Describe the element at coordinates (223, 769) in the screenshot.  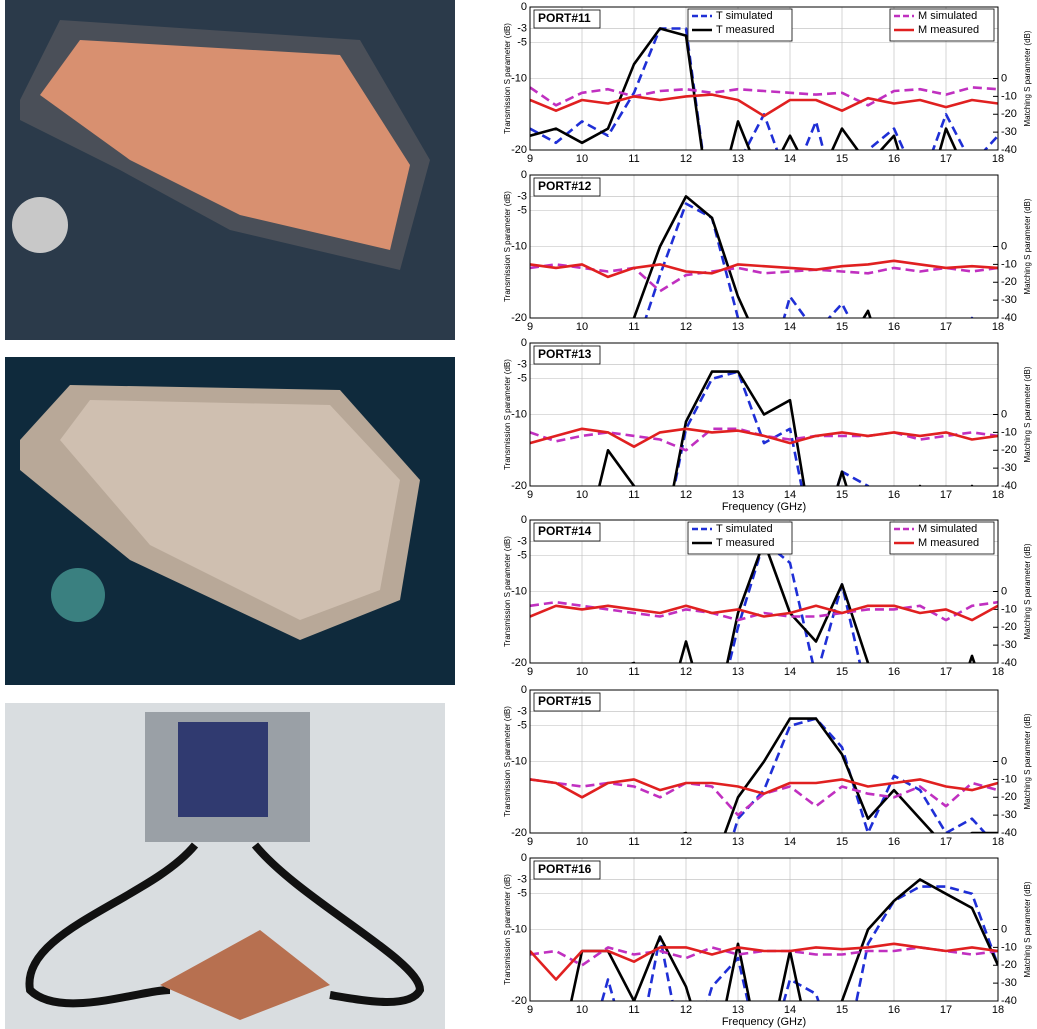
I see `analyzer-screen` at that location.